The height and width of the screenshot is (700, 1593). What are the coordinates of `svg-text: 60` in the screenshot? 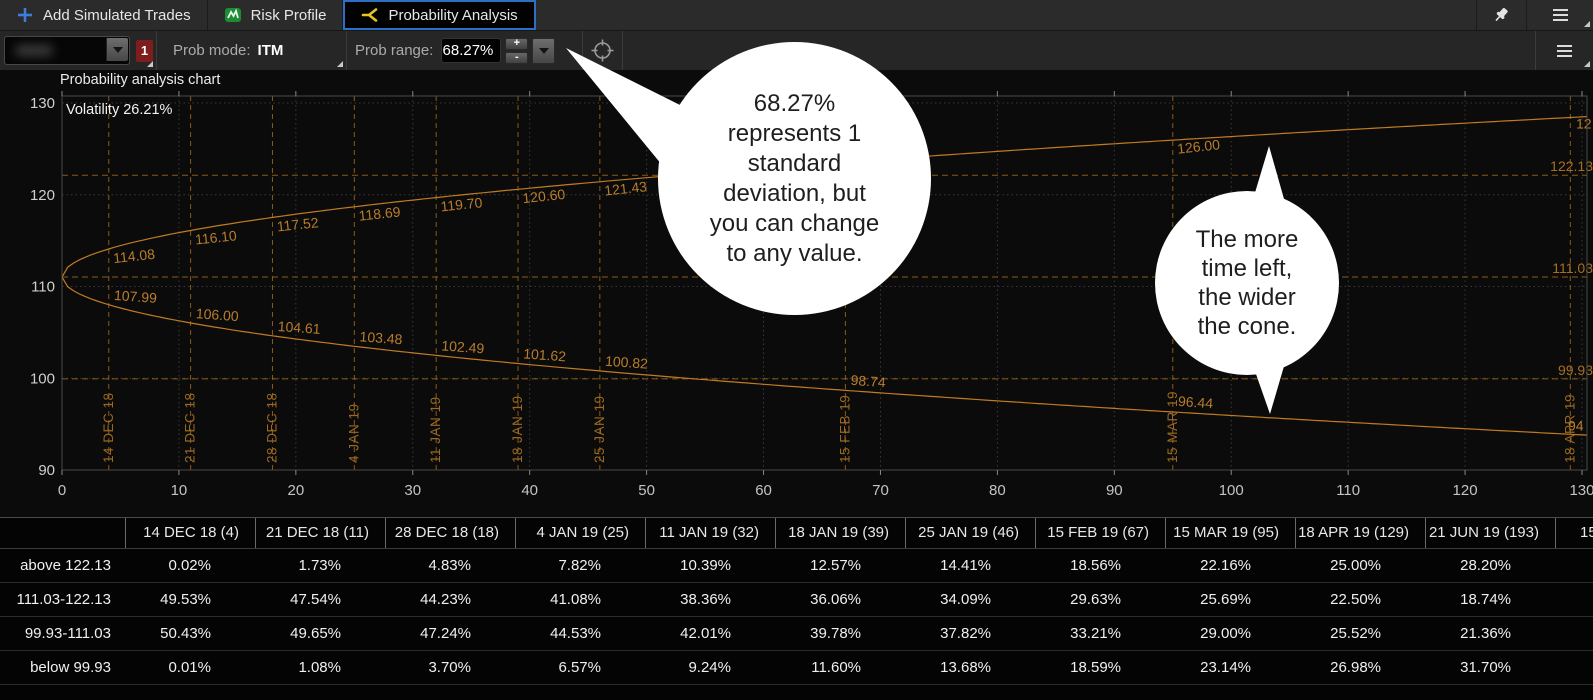 It's located at (763, 490).